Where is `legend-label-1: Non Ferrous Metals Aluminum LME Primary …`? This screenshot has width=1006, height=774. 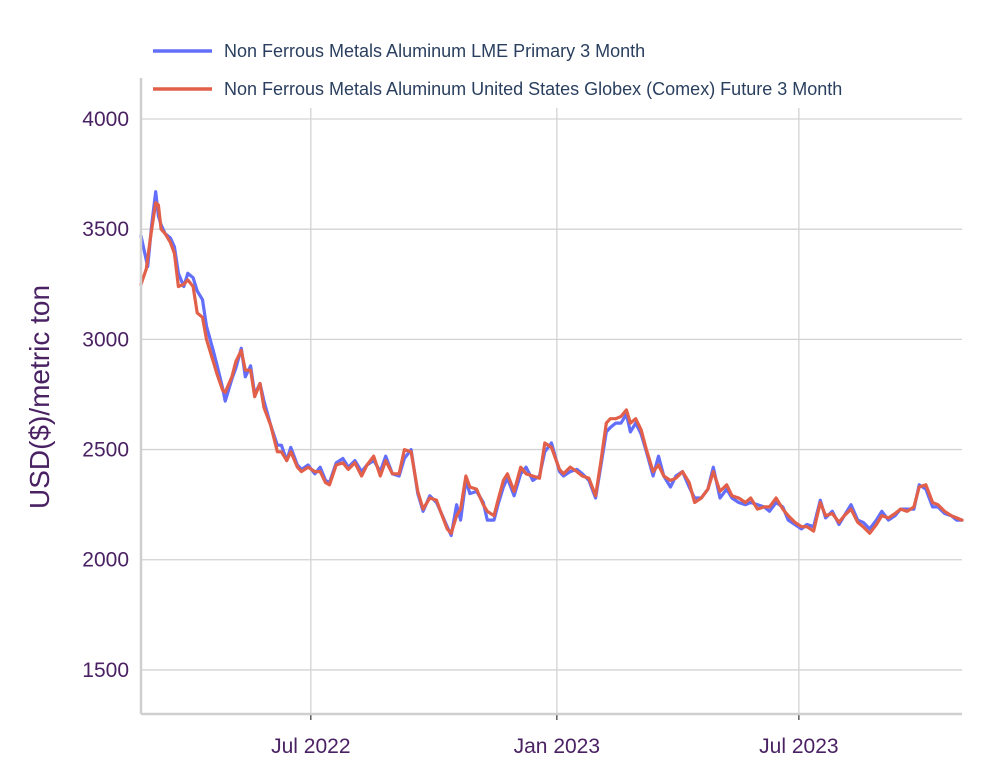 legend-label-1: Non Ferrous Metals Aluminum LME Primary … is located at coordinates (434, 51).